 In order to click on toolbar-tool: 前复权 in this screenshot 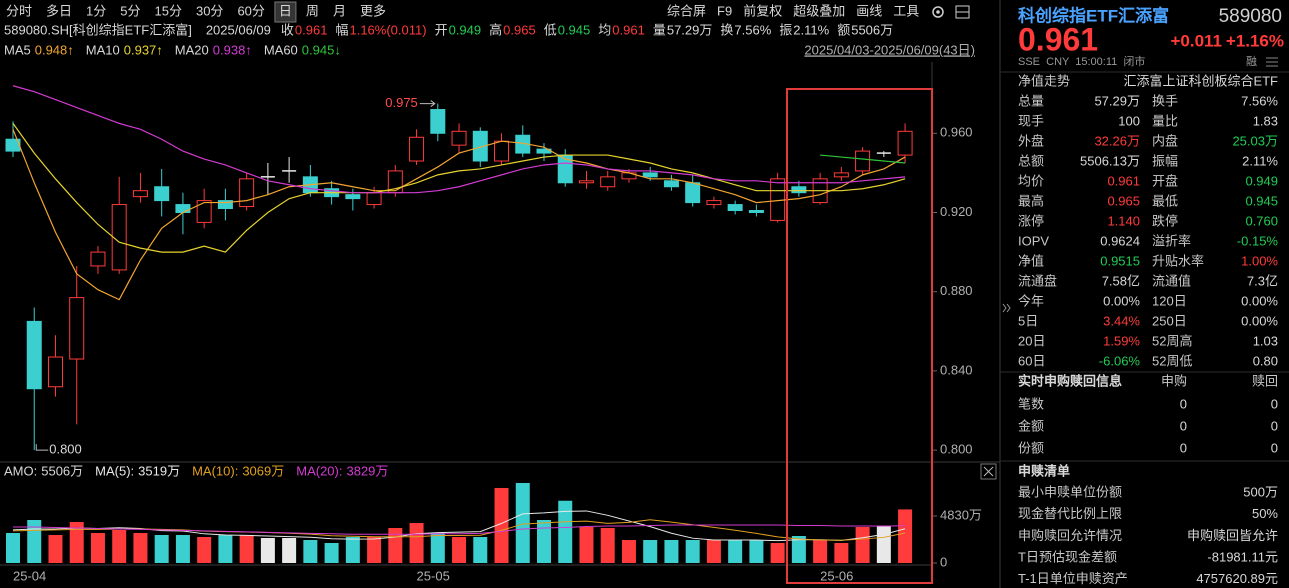, I will do `click(762, 10)`.